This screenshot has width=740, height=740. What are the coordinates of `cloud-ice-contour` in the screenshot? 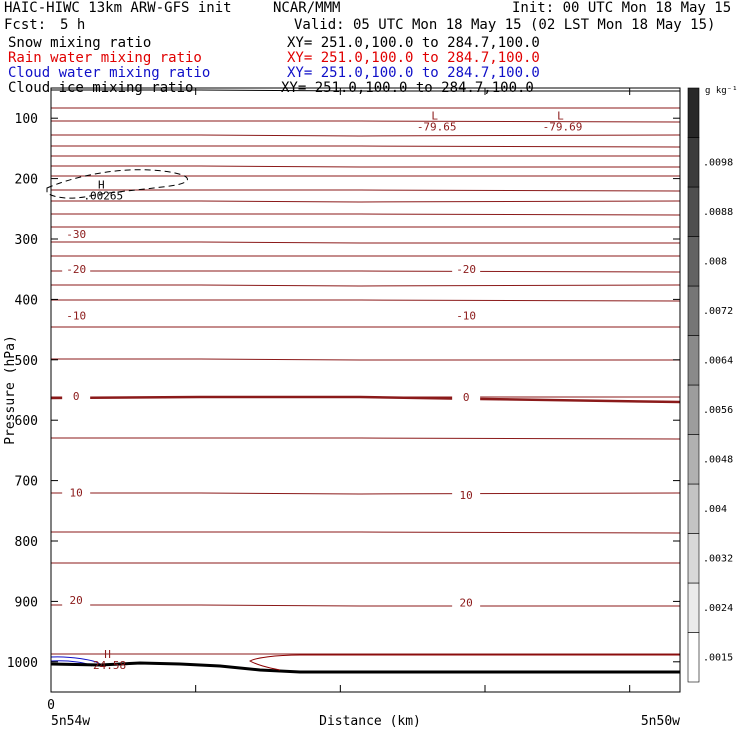 It's located at (117, 184).